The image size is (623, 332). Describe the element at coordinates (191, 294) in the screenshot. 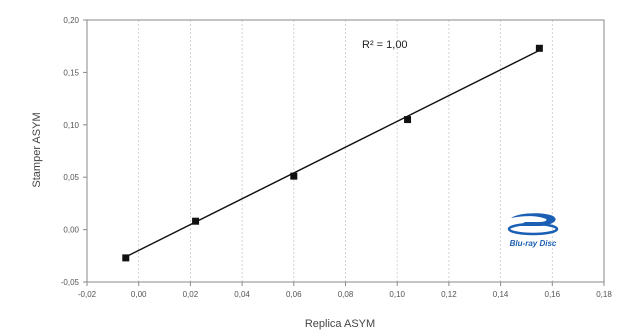

I see `x-tick-label: 0,02` at that location.